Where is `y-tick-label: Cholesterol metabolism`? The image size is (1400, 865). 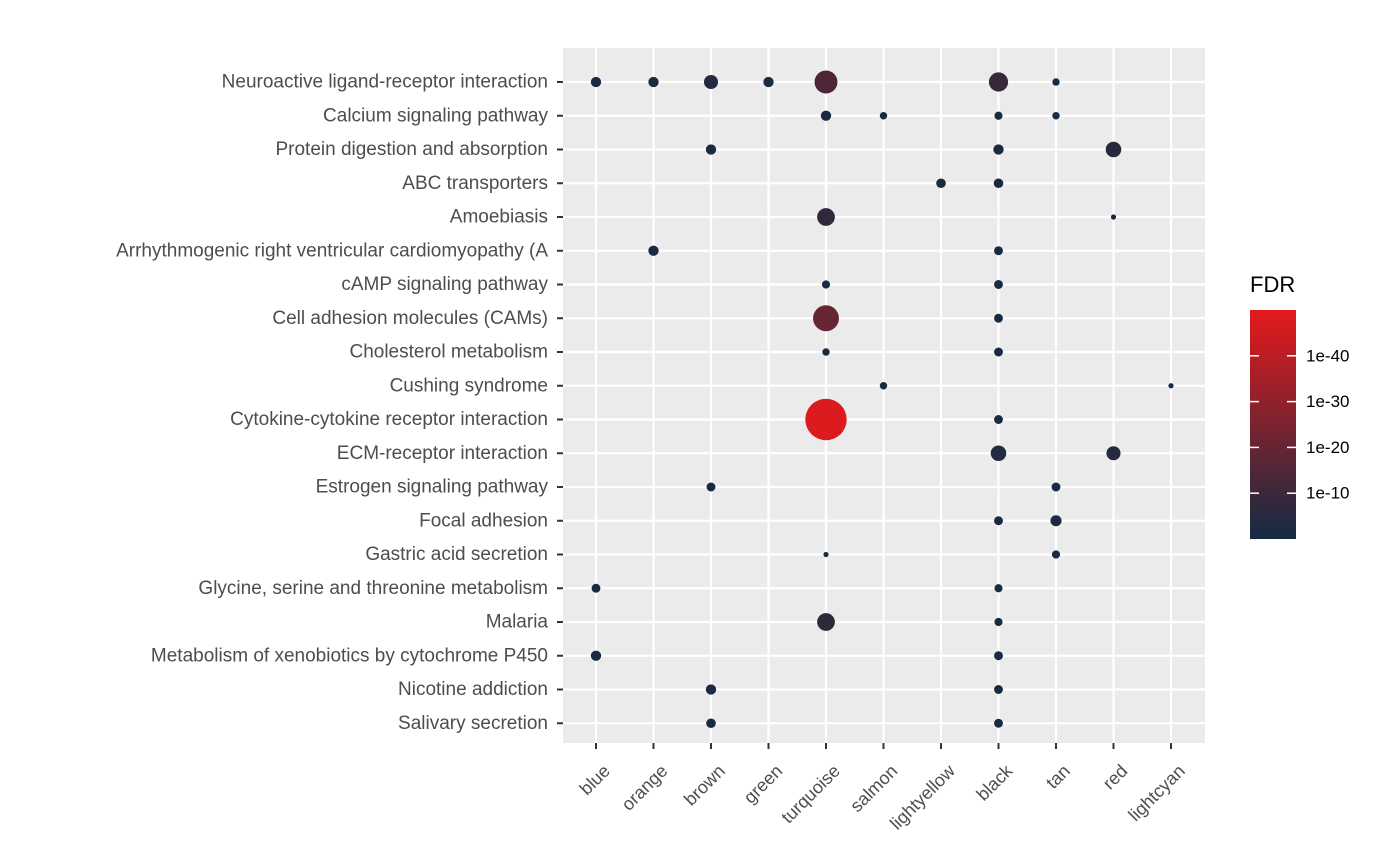
y-tick-label: Cholesterol metabolism is located at coordinates (448, 352).